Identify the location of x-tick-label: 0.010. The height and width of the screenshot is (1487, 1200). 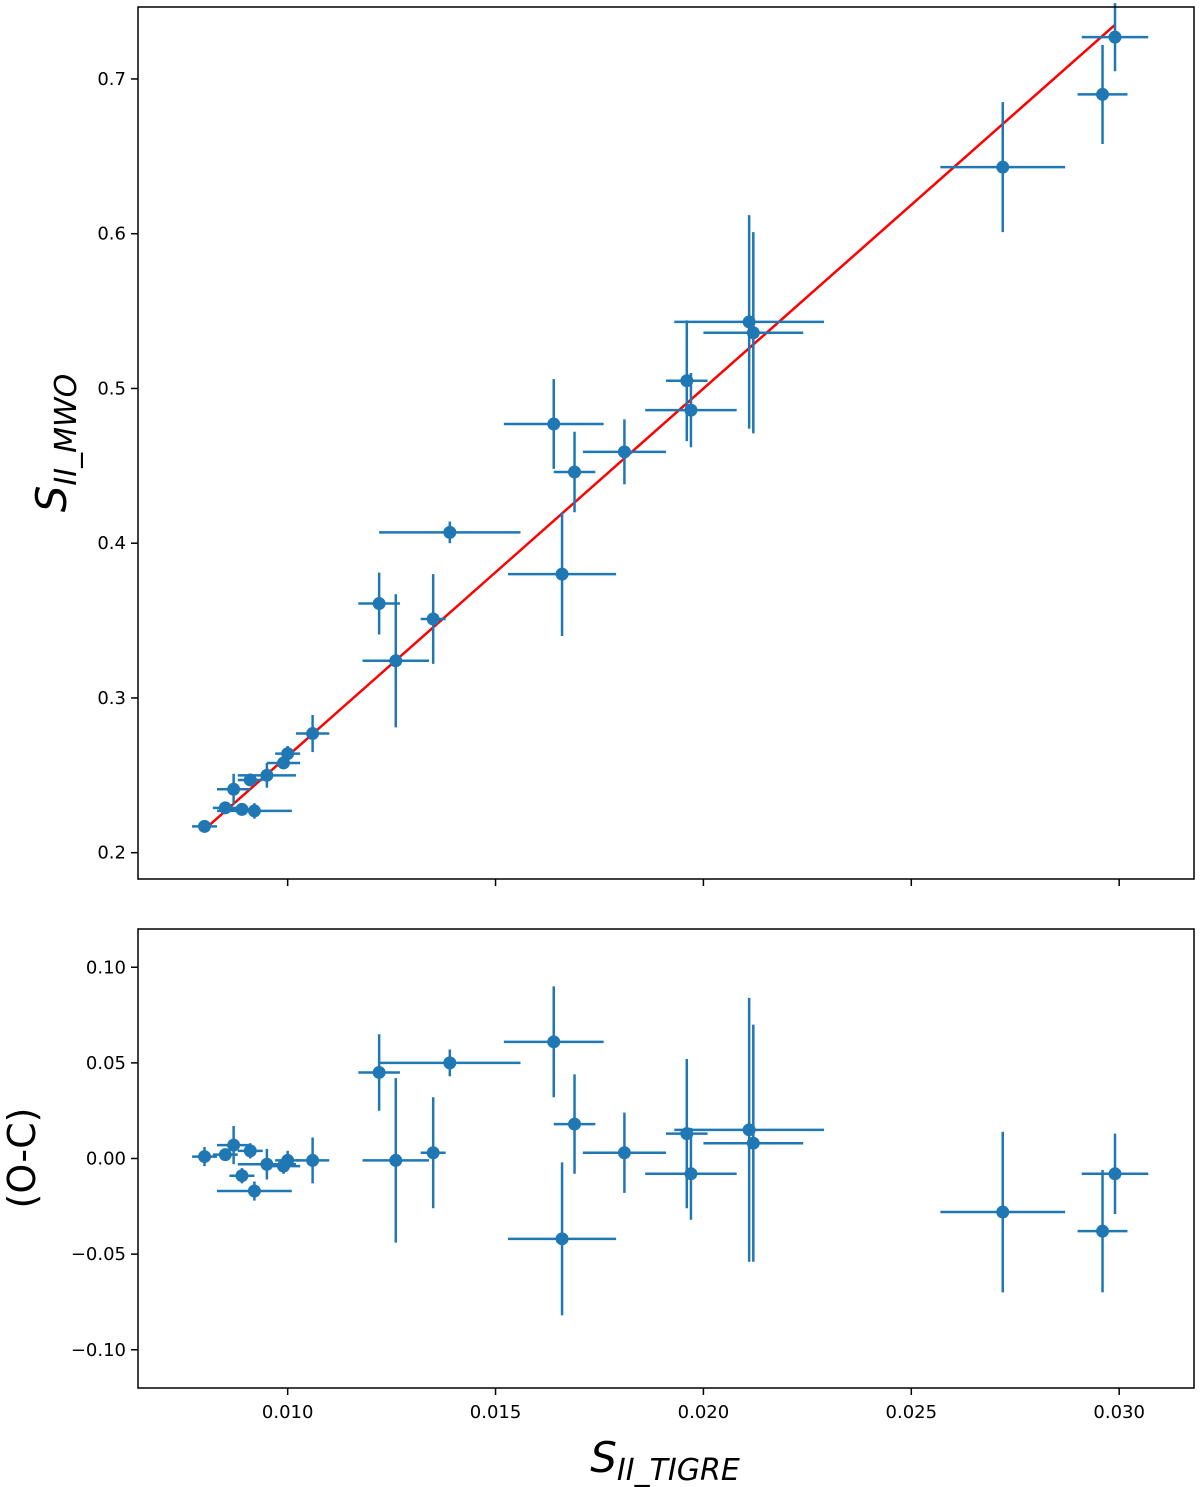
(288, 1412).